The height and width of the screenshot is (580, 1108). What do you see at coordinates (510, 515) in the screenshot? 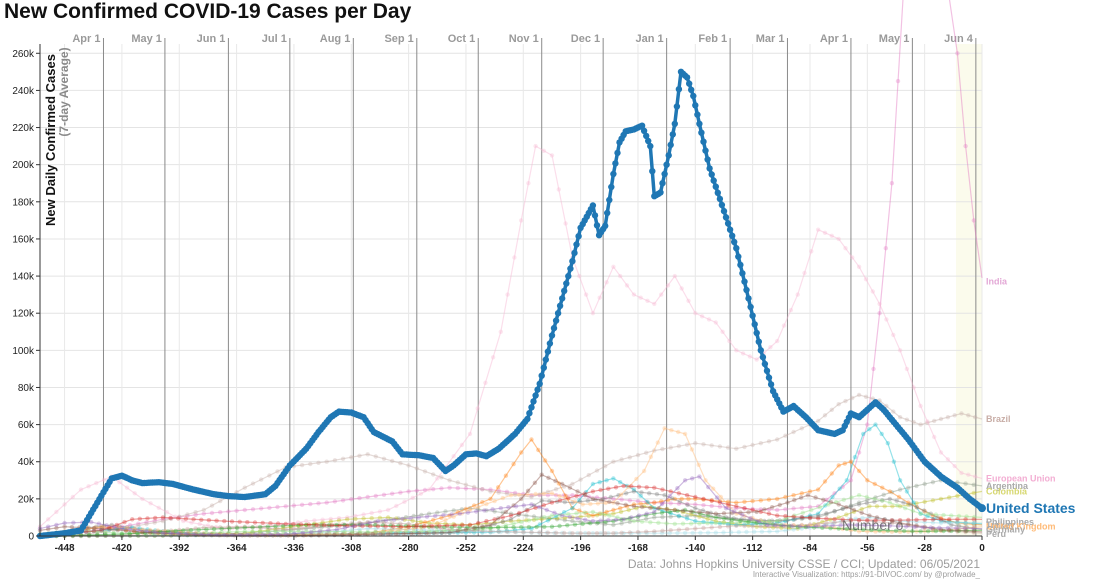
I see `series-iran` at bounding box center [510, 515].